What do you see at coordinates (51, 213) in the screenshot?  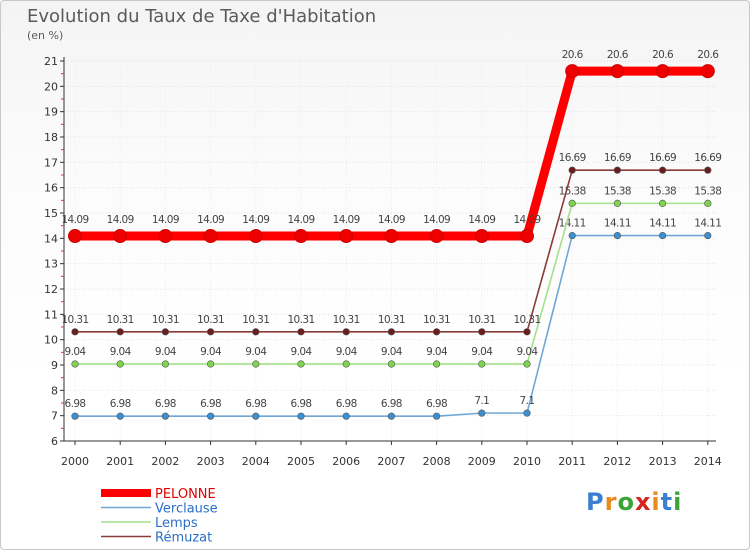 I see `y-tick-label: 15` at bounding box center [51, 213].